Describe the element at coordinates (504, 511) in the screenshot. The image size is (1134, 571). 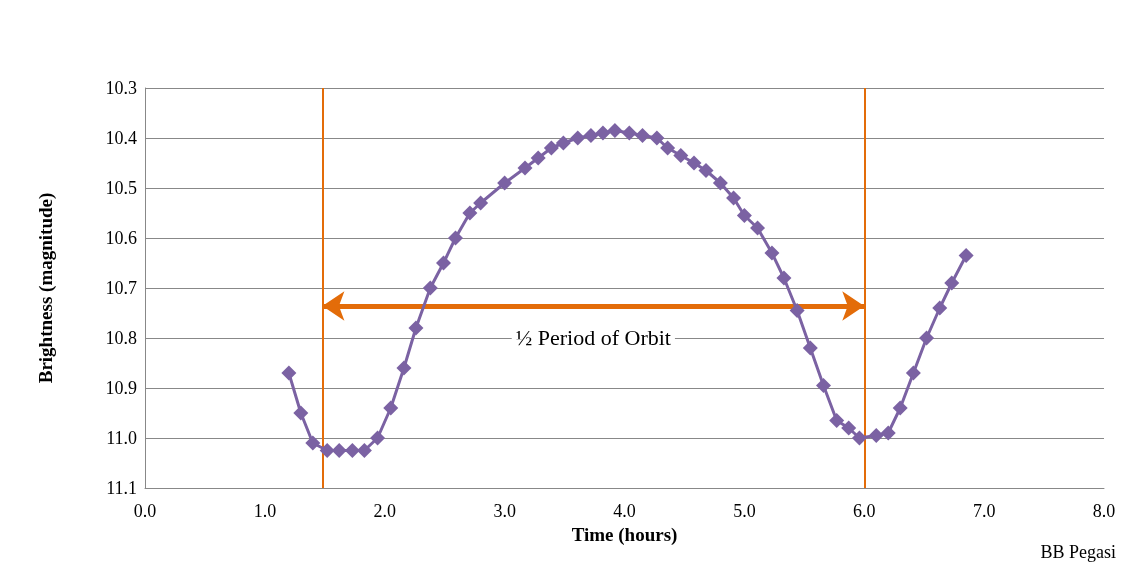
I see `x-tick-label: 3.0` at that location.